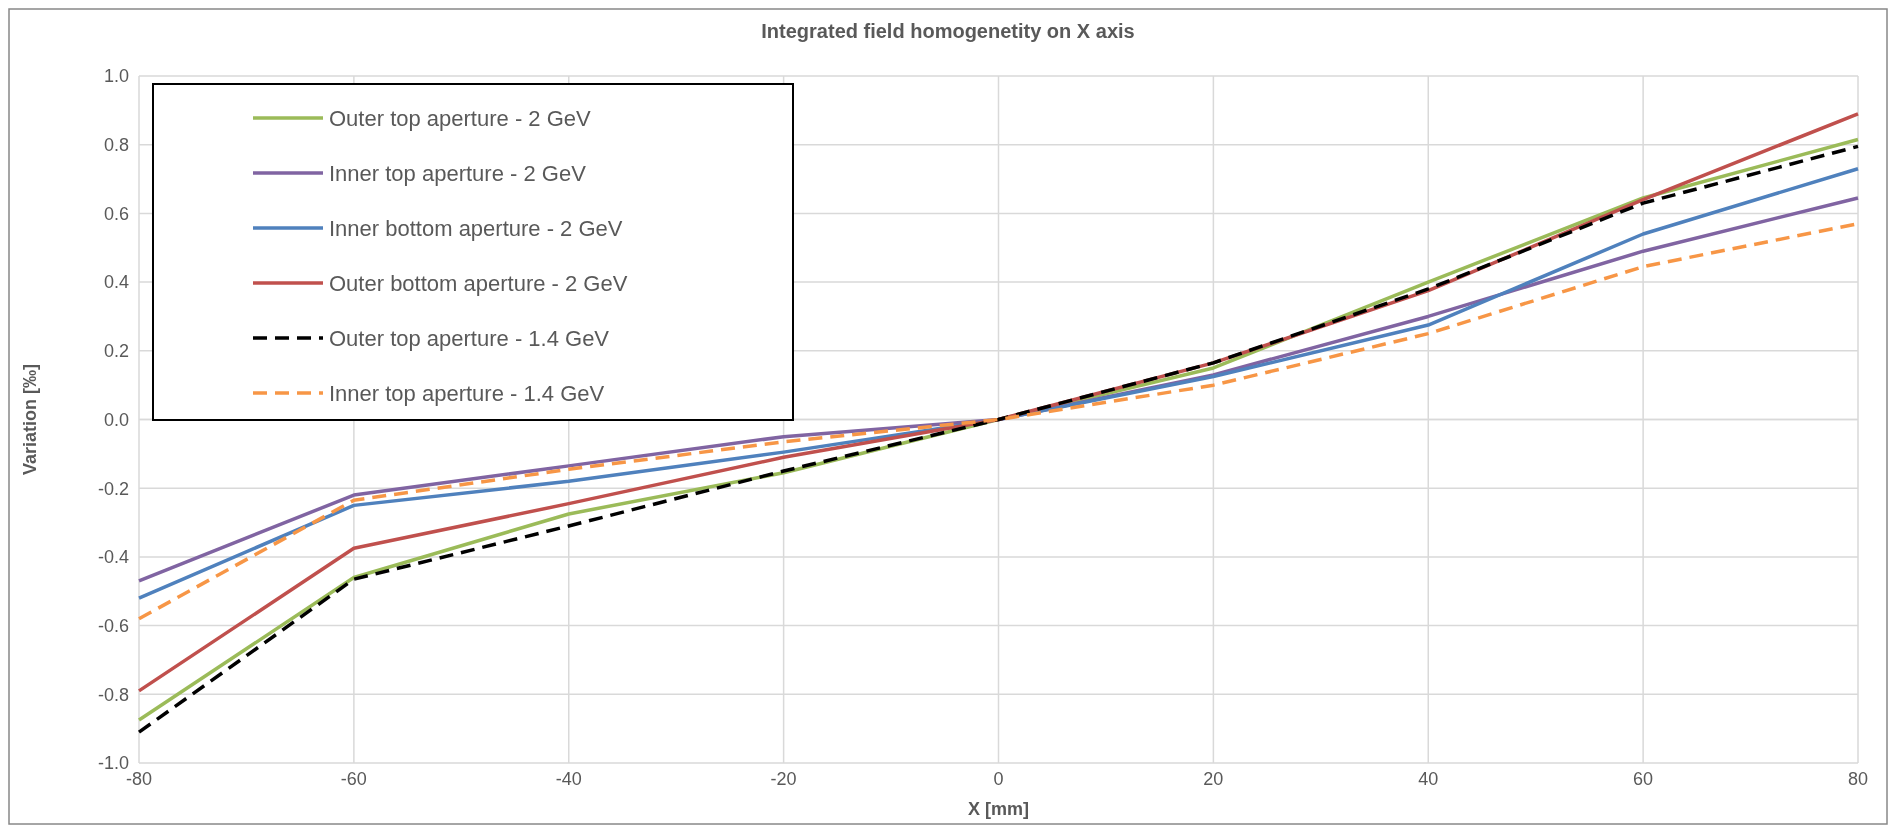 Image resolution: width=1898 pixels, height=835 pixels. I want to click on x-tick-label: -60, so click(353, 779).